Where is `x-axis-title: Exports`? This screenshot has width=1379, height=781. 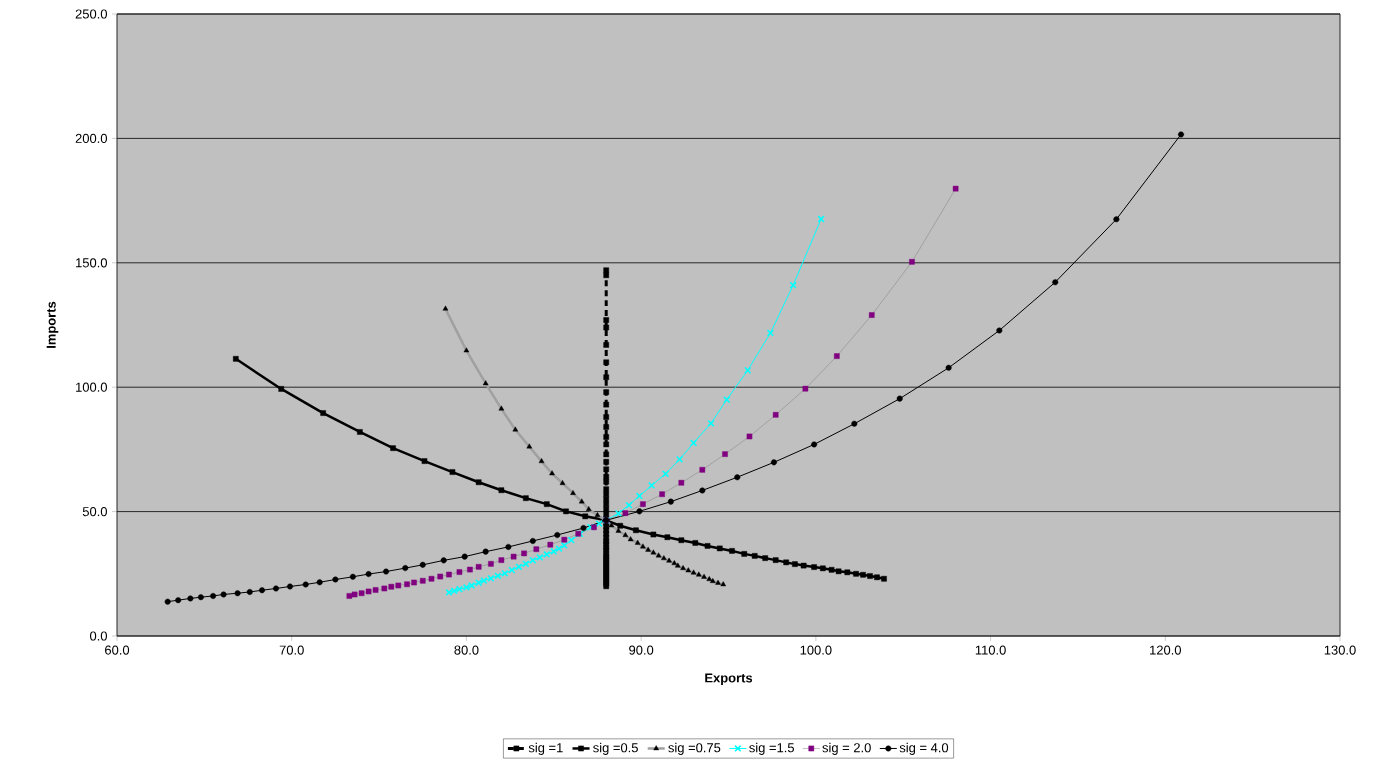
x-axis-title: Exports is located at coordinates (729, 679).